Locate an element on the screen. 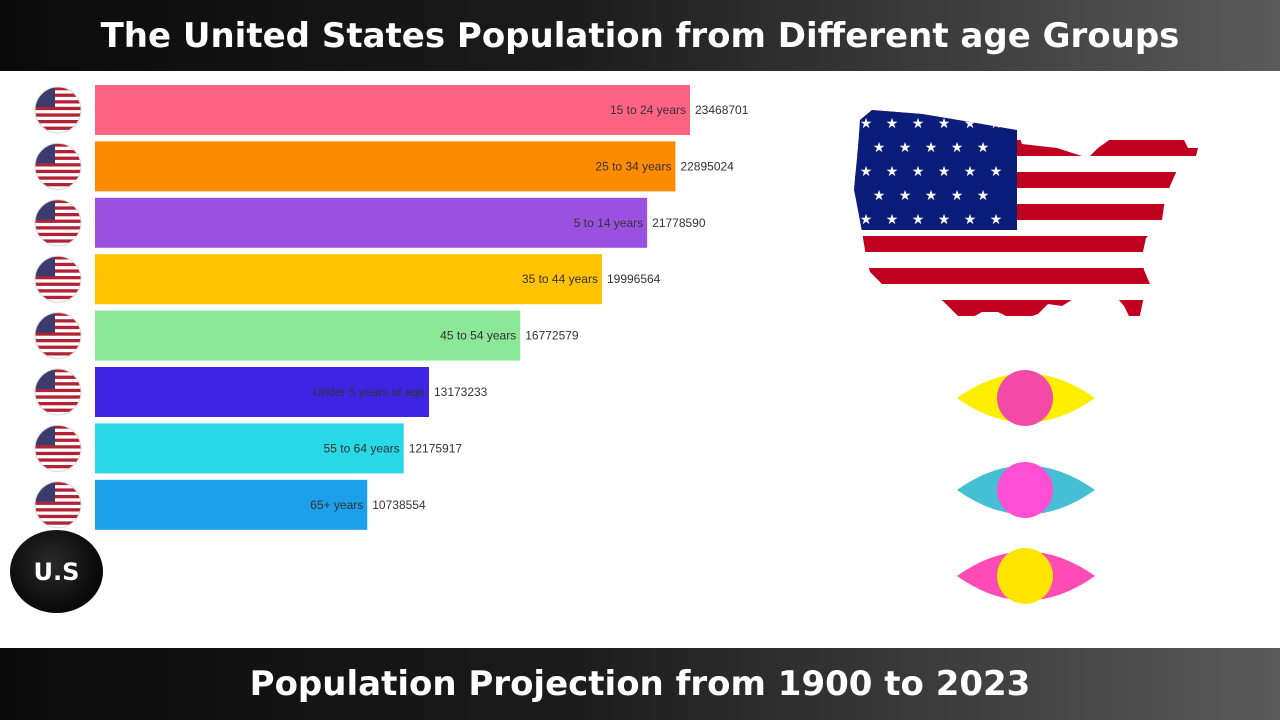 The width and height of the screenshot is (1280, 720). bar-value: 12175917 is located at coordinates (436, 448).